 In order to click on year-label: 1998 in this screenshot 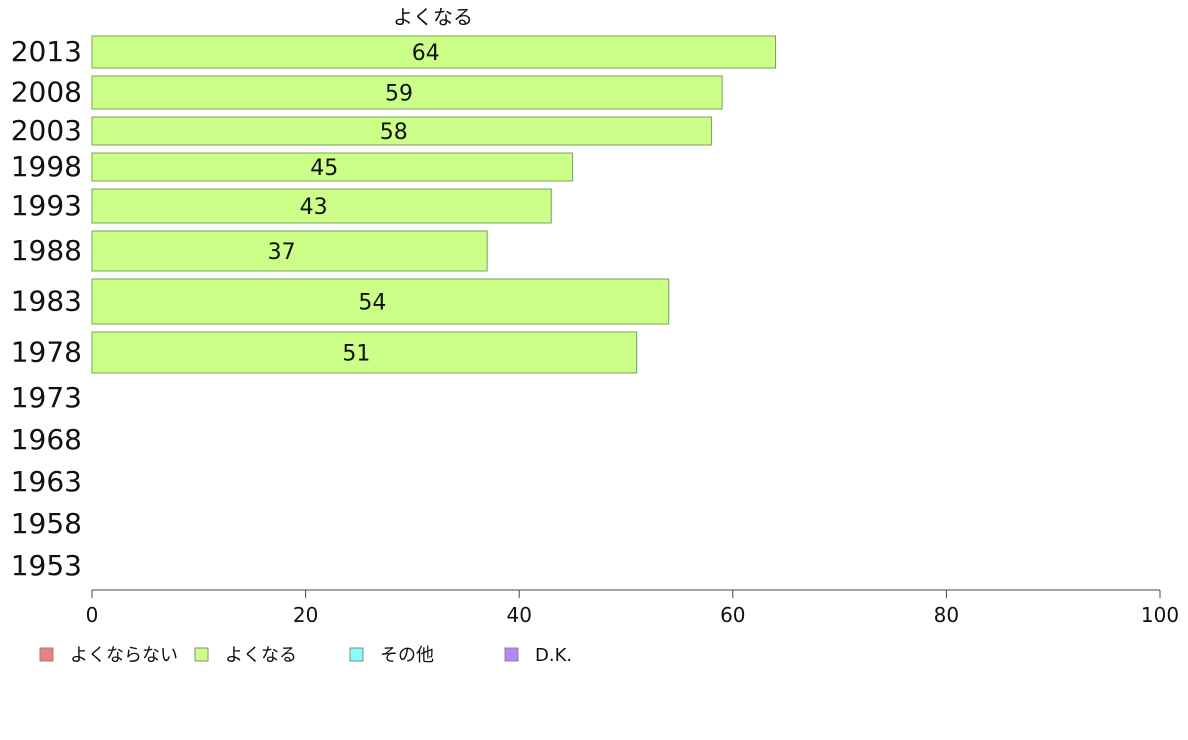, I will do `click(46, 166)`.